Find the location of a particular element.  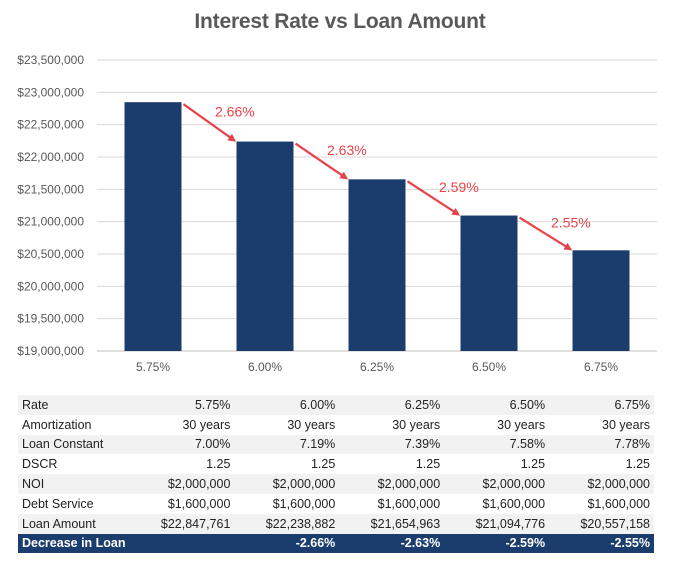

table-row: DSCR 1.25 1.25 1.25 1.25 1.25 is located at coordinates (336, 464).